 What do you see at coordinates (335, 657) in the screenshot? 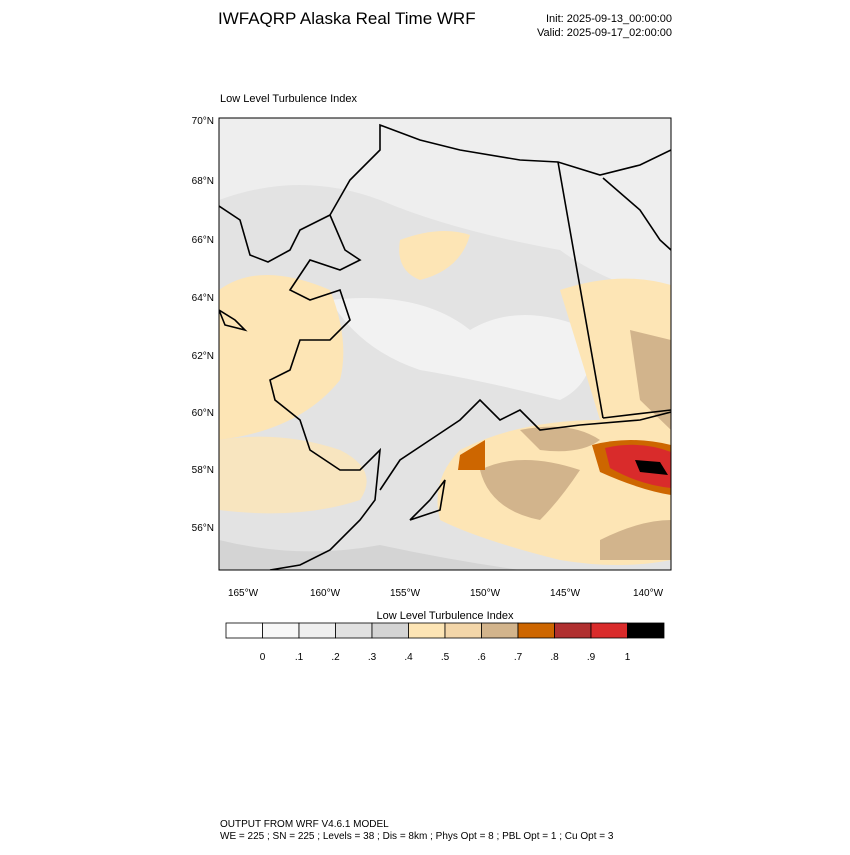
I see `colorbar-label: .2` at bounding box center [335, 657].